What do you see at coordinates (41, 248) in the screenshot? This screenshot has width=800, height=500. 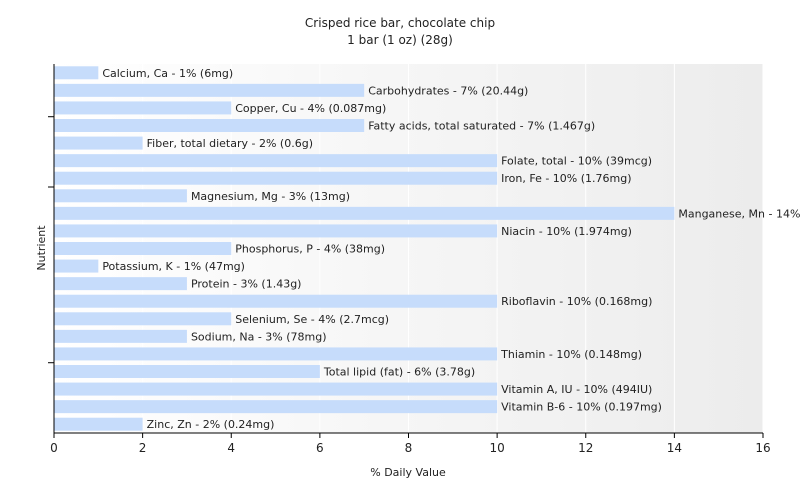 I see `y-axis-title: Nutrient` at bounding box center [41, 248].